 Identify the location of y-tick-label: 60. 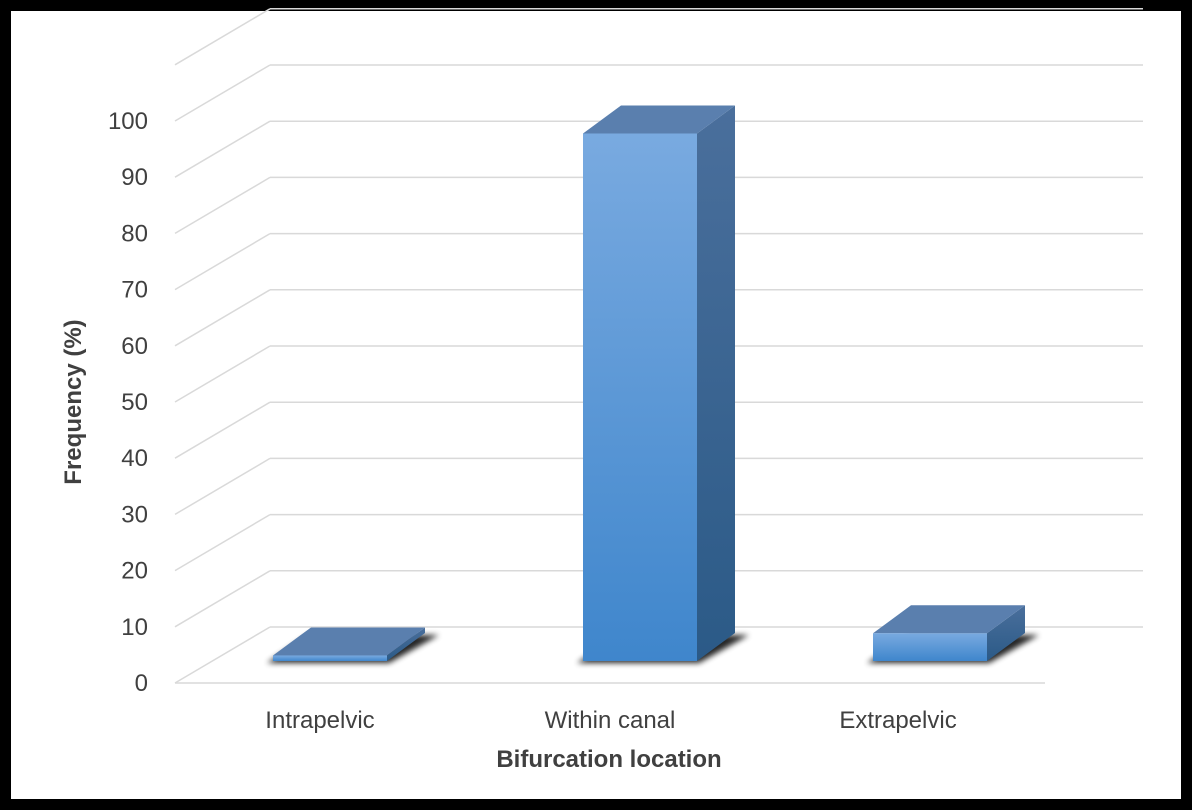
(134, 346).